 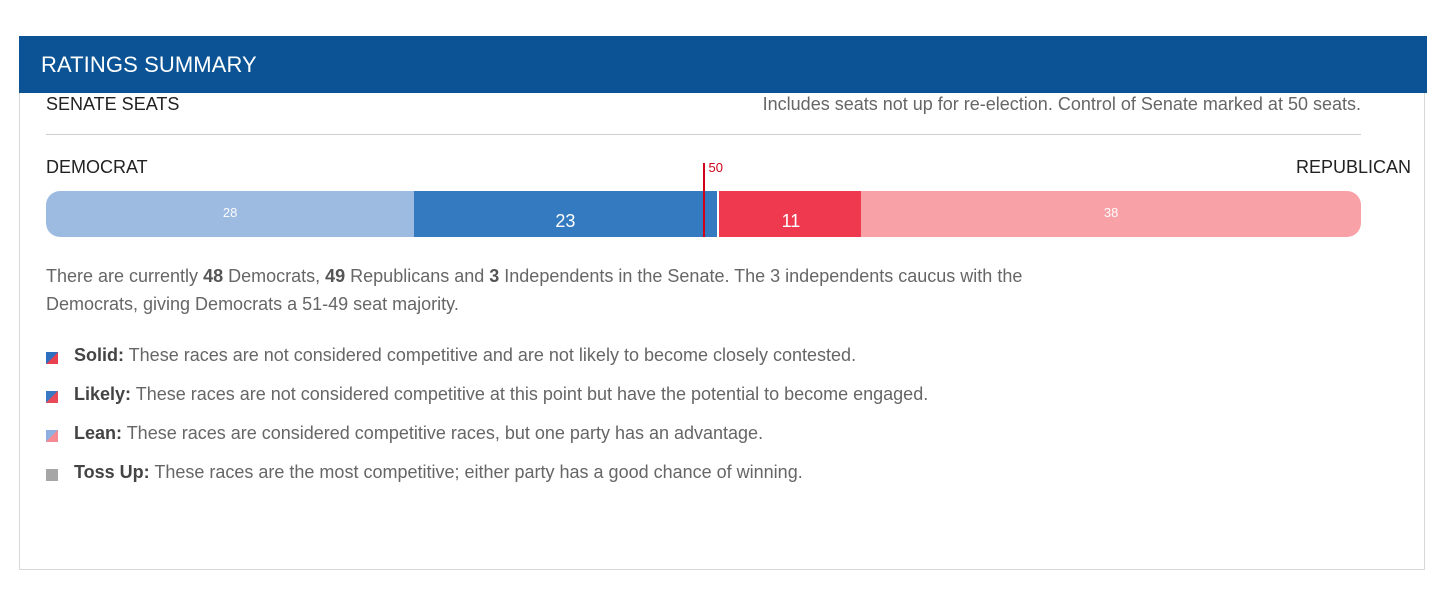 I want to click on control-marker-line, so click(x=703, y=200).